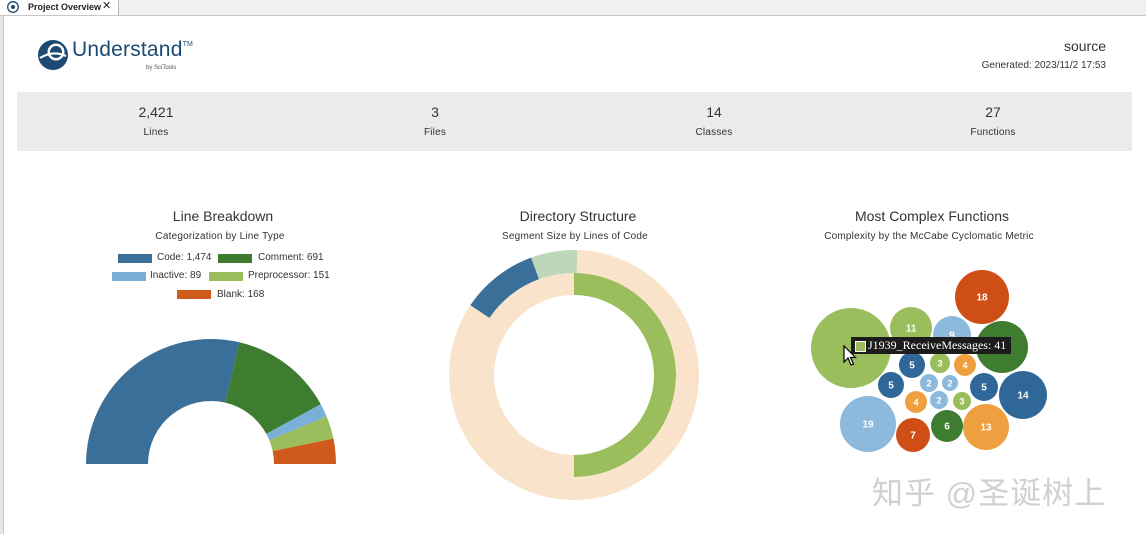 The width and height of the screenshot is (1146, 534). What do you see at coordinates (65, 7) in the screenshot?
I see `tab-title: Project Overview` at bounding box center [65, 7].